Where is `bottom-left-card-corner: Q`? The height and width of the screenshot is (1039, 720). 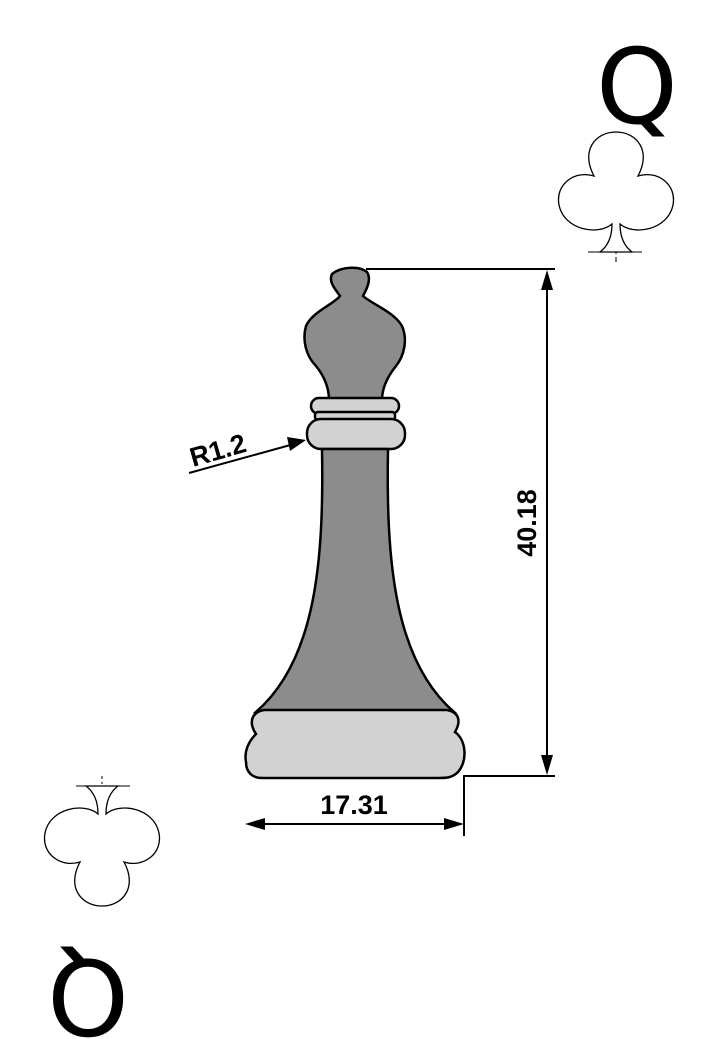 bottom-left-card-corner: Q is located at coordinates (102, 907).